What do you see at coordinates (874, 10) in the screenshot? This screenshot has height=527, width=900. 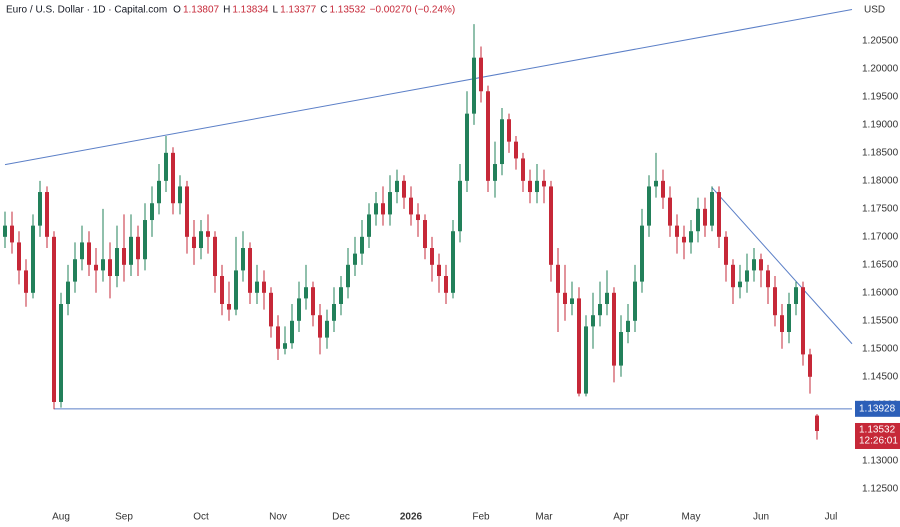 I see `currency-label: USD` at bounding box center [874, 10].